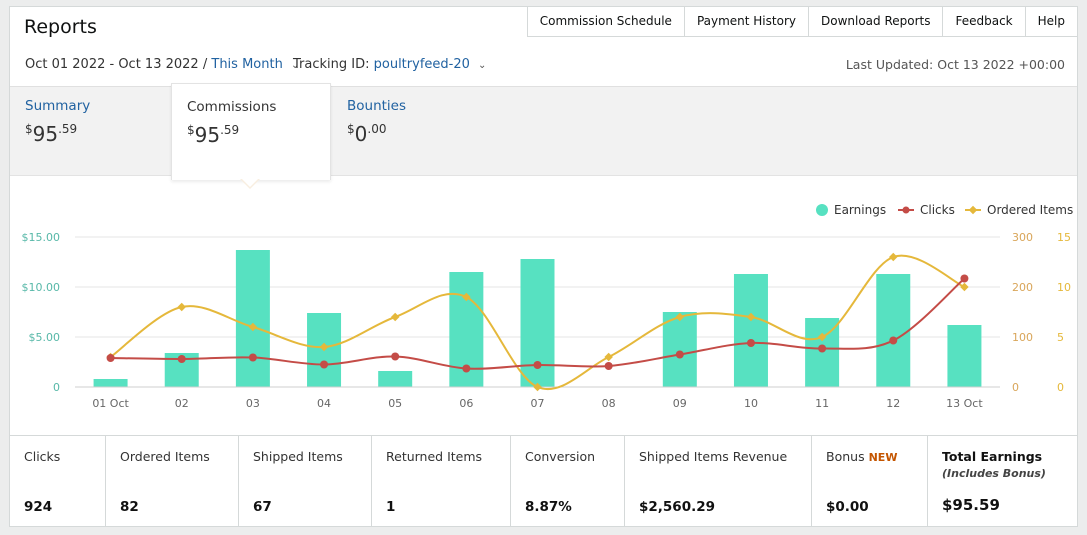  Describe the element at coordinates (1060, 387) in the screenshot. I see `ordered-items-axis-tick-label: 0` at that location.